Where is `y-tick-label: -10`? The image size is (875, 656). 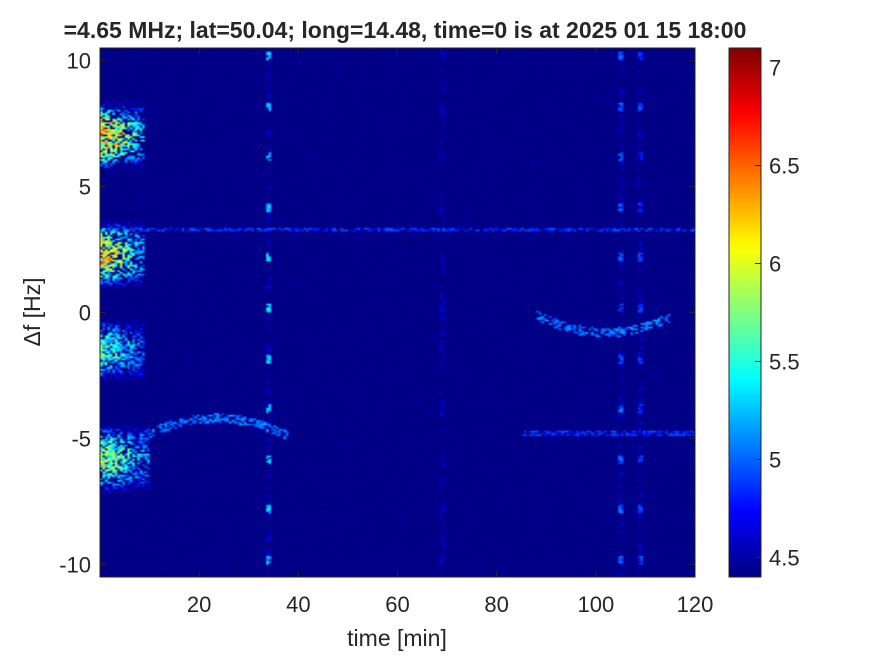 y-tick-label: -10 is located at coordinates (75, 564).